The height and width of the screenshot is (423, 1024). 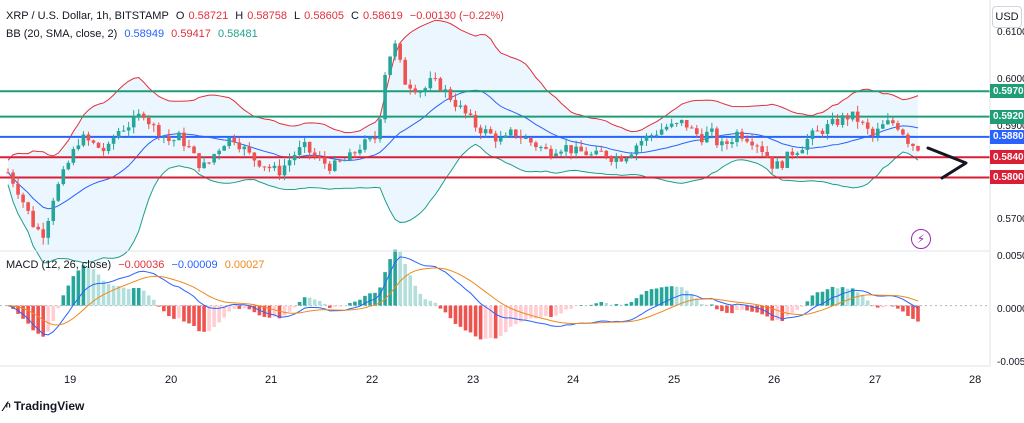 What do you see at coordinates (44, 406) in the screenshot?
I see `tradingview-logo: ⁄ⁿ TradingView` at bounding box center [44, 406].